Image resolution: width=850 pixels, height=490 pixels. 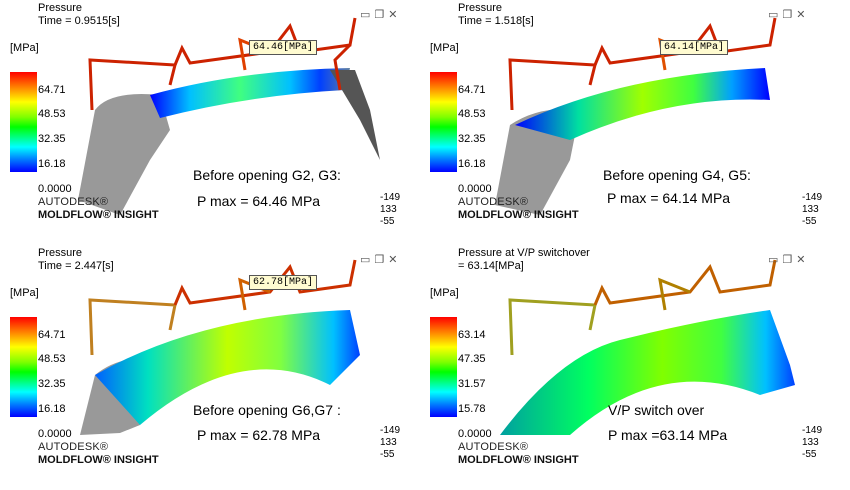 What do you see at coordinates (694, 47) in the screenshot?
I see `pressure-tooltip: 64.14[MPa]` at bounding box center [694, 47].